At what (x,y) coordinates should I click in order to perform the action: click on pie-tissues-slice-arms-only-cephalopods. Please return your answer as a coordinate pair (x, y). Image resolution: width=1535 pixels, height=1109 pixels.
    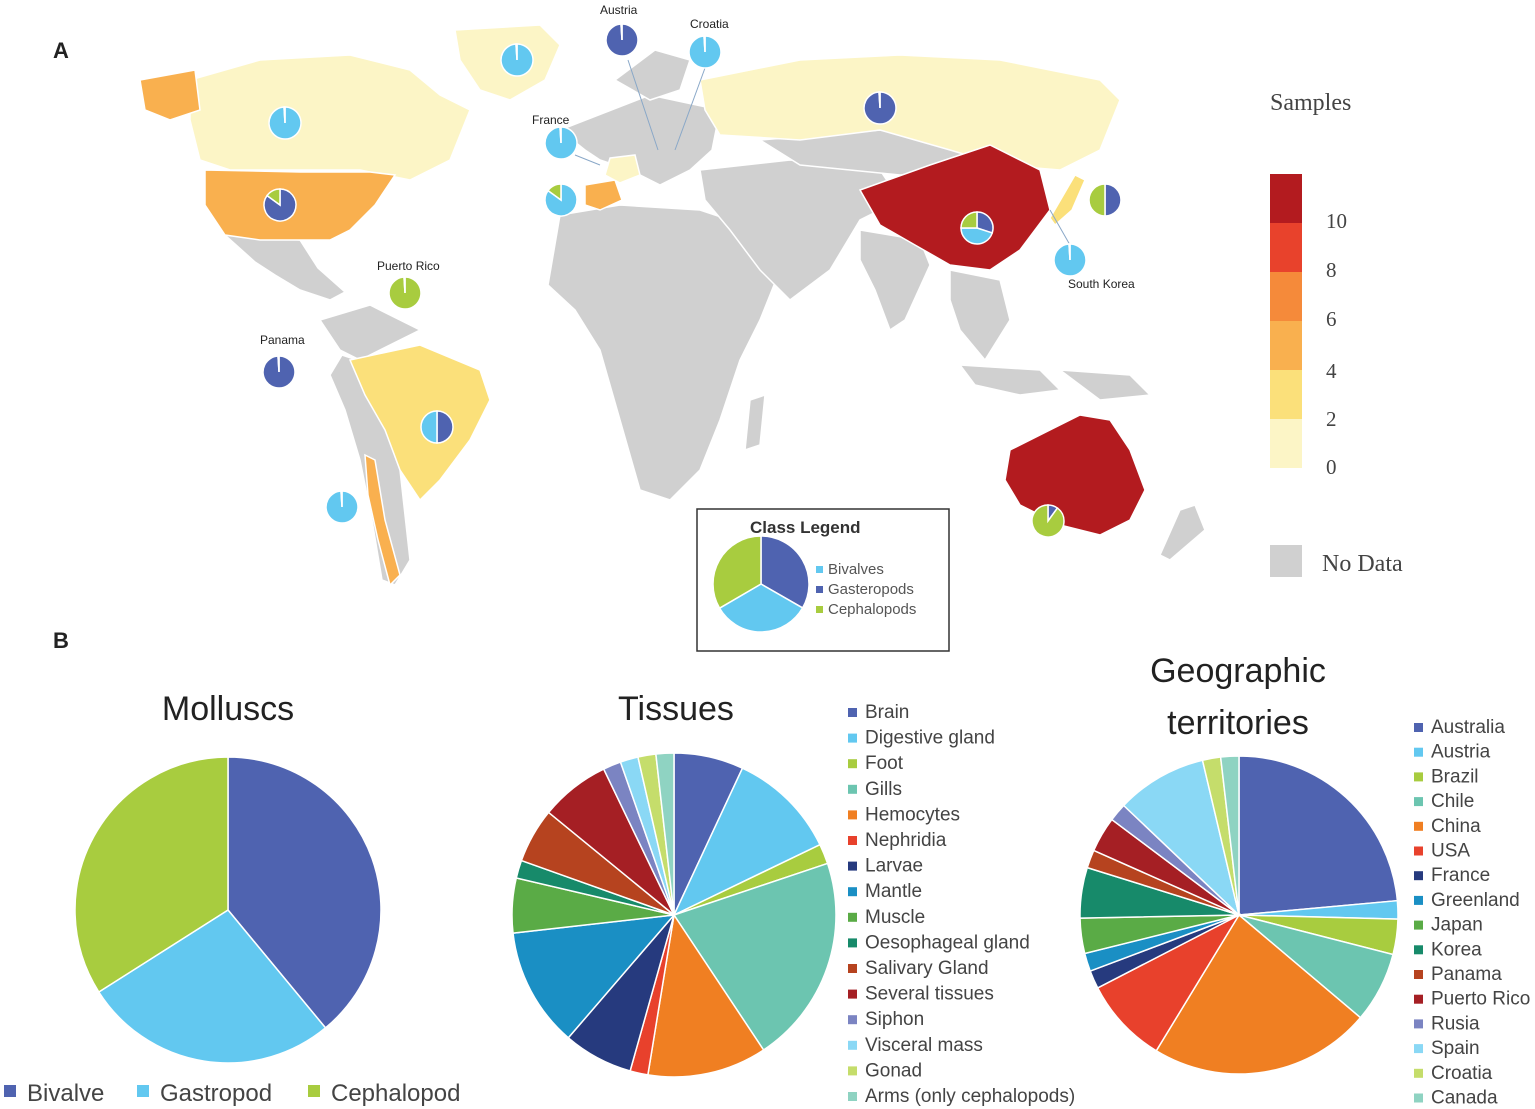
    Looking at the image, I should click on (665, 834).